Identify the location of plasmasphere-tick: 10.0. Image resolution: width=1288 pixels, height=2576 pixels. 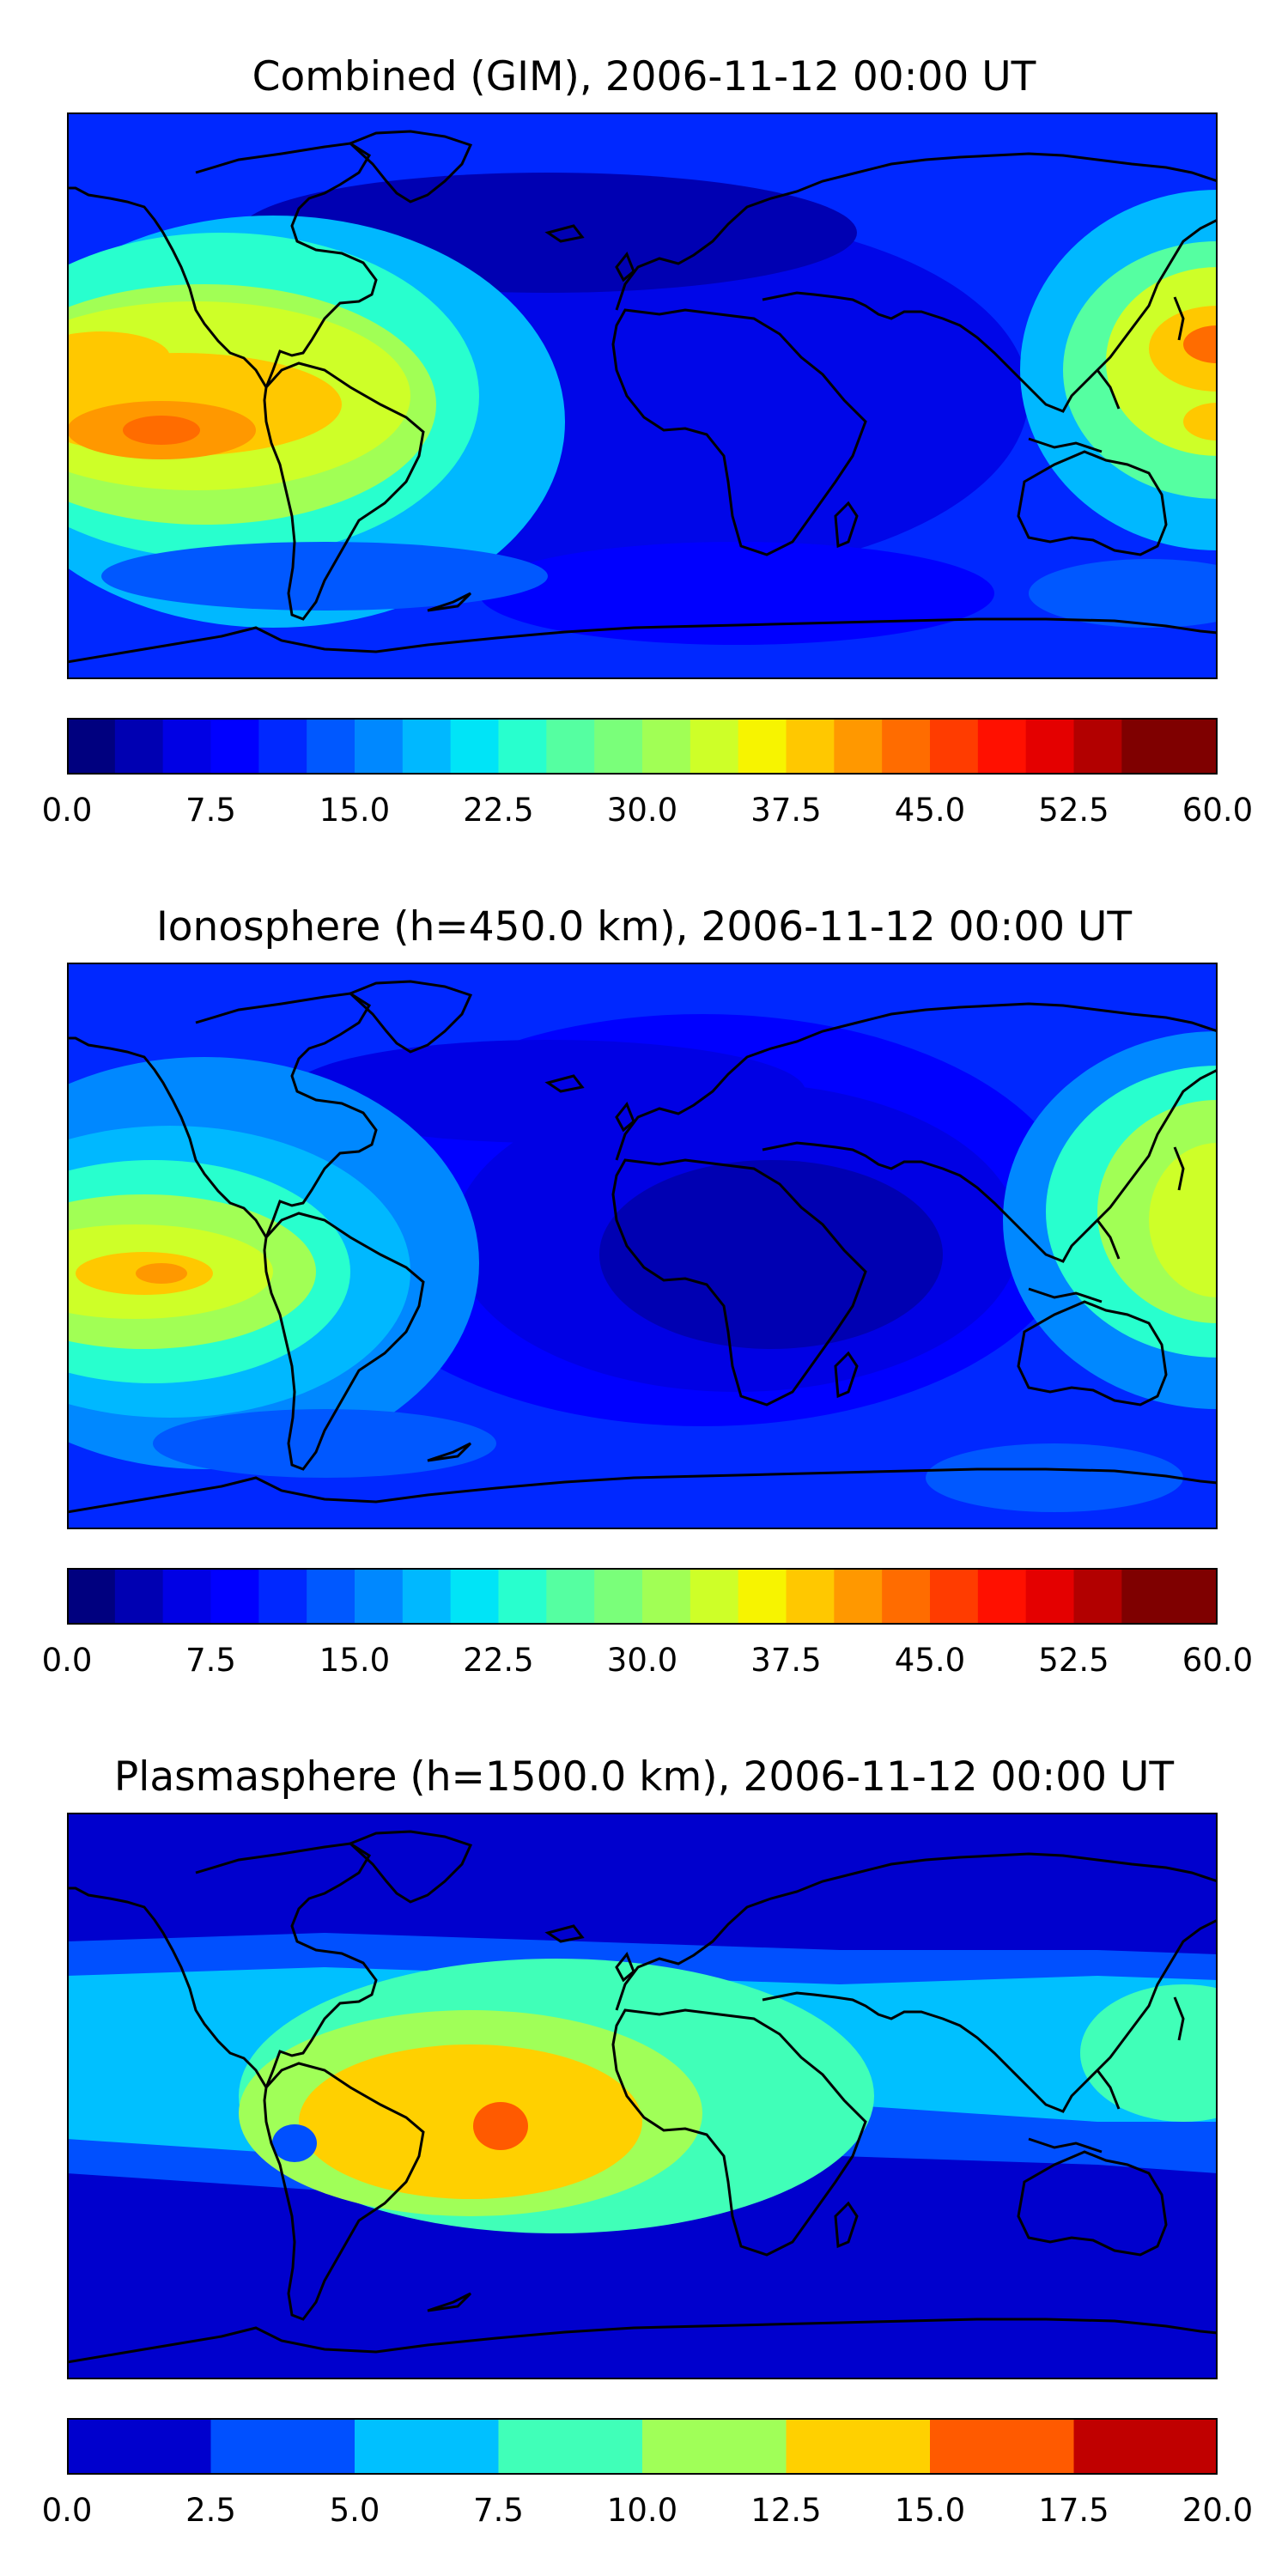
(642, 2510).